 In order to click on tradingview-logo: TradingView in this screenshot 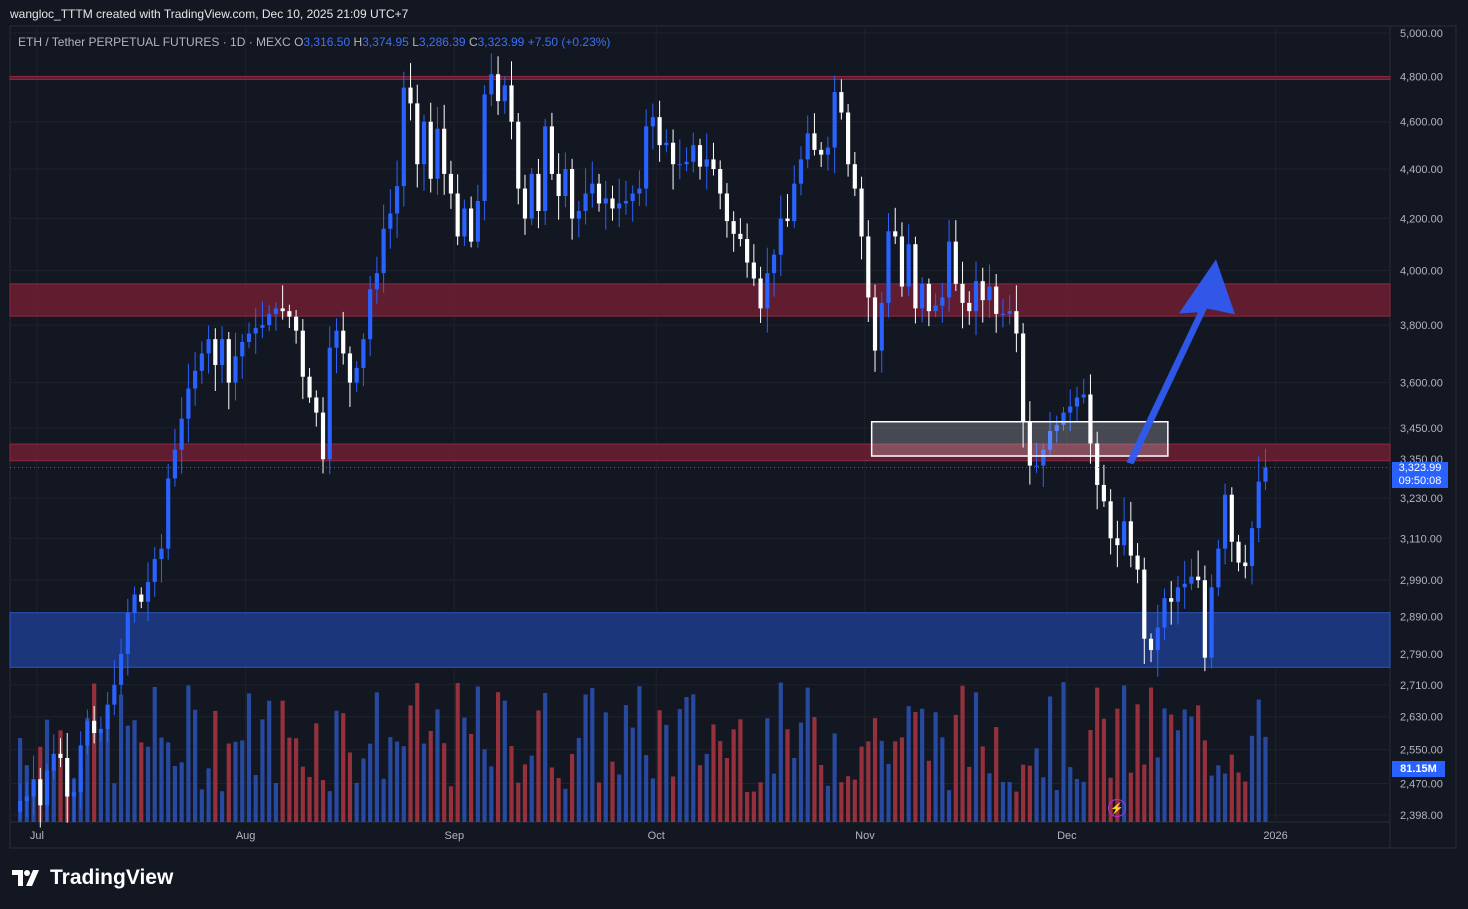, I will do `click(92, 878)`.